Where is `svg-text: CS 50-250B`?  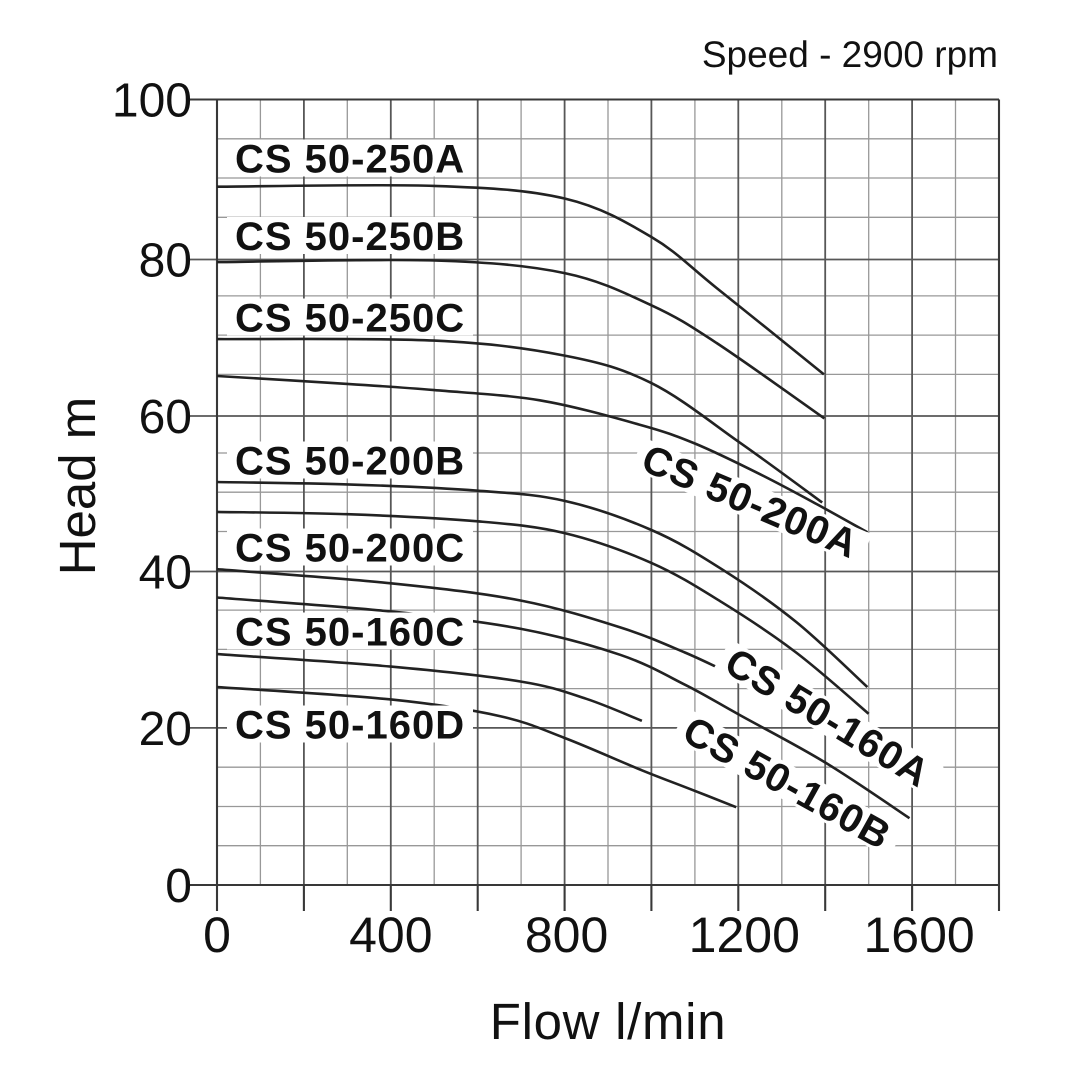 svg-text: CS 50-250B is located at coordinates (350, 237).